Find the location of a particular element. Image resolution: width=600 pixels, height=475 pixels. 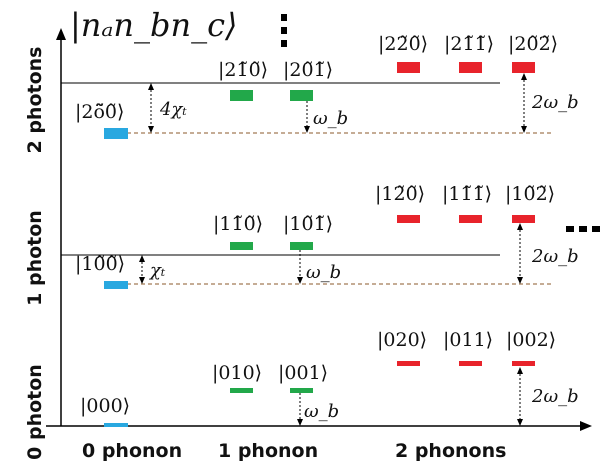

two-omega-b-label-2: 2ω_b is located at coordinates (555, 102).